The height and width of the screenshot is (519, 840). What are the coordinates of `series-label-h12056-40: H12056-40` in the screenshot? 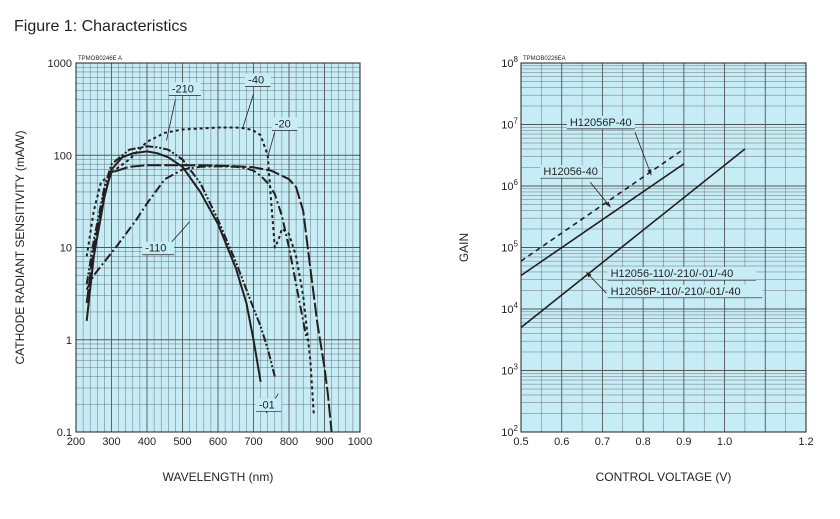 It's located at (570, 172).